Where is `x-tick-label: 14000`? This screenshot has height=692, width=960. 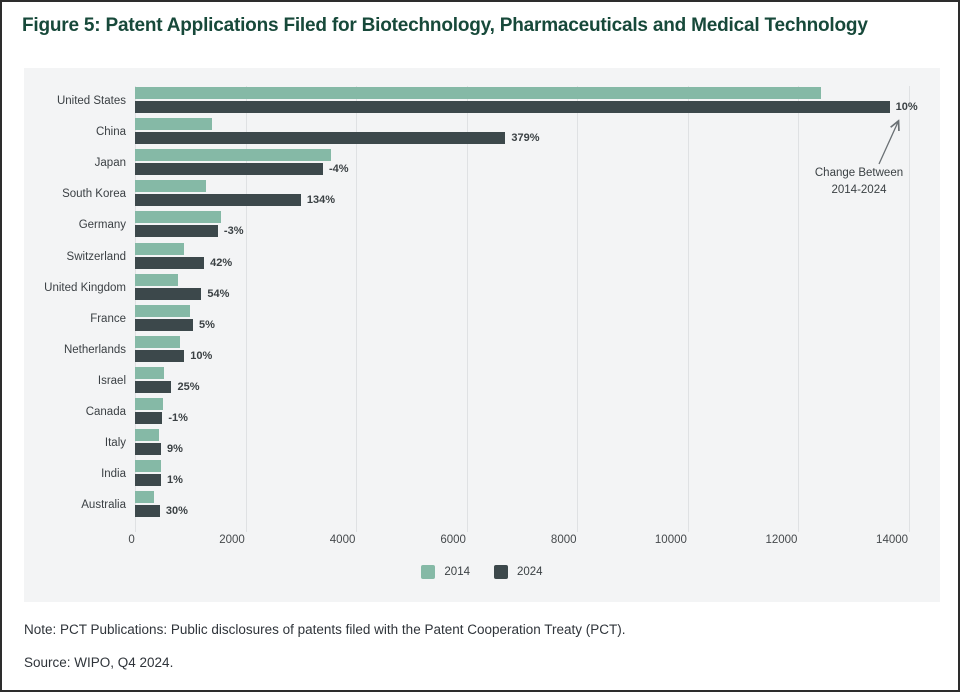 x-tick-label: 14000 is located at coordinates (892, 540).